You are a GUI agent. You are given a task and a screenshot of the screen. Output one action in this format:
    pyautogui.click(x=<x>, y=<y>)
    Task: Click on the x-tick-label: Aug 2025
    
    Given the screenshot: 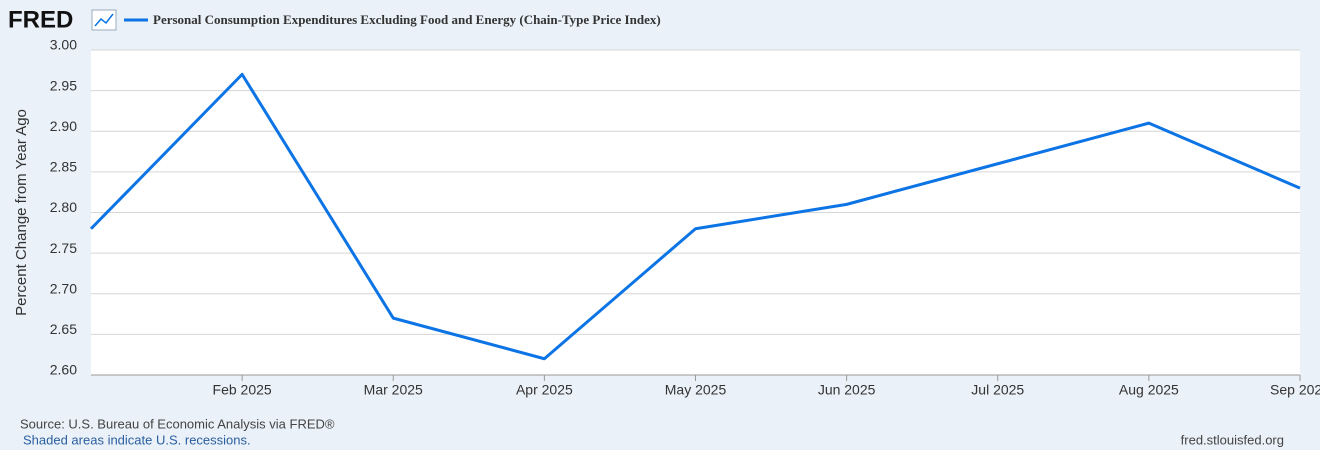 What is the action you would take?
    pyautogui.click(x=1149, y=390)
    